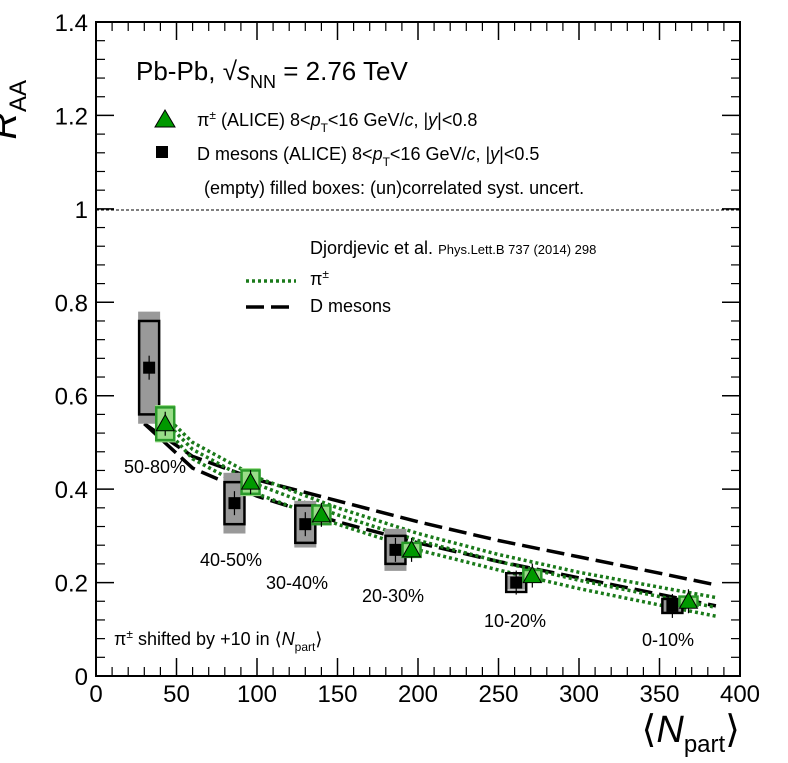 Image resolution: width=788 pixels, height=763 pixels. I want to click on y-tick-label: 1.4, so click(71, 23).